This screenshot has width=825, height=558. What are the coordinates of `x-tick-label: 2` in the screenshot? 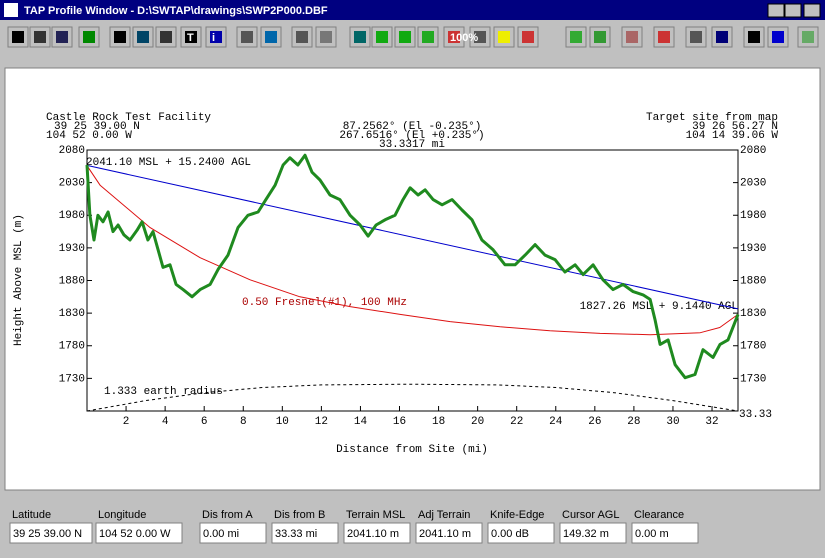 It's located at (126, 422).